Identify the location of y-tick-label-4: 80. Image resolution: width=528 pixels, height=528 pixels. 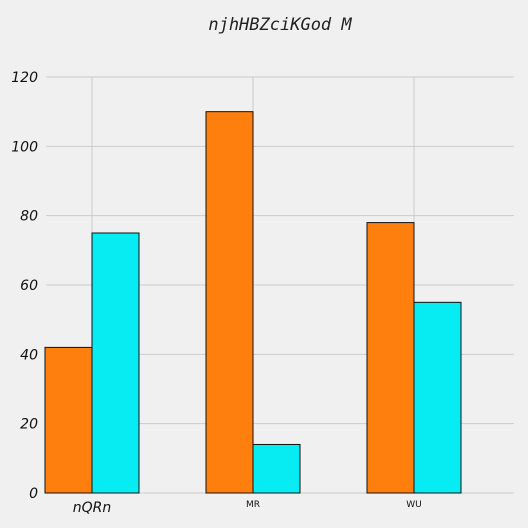
(29, 217).